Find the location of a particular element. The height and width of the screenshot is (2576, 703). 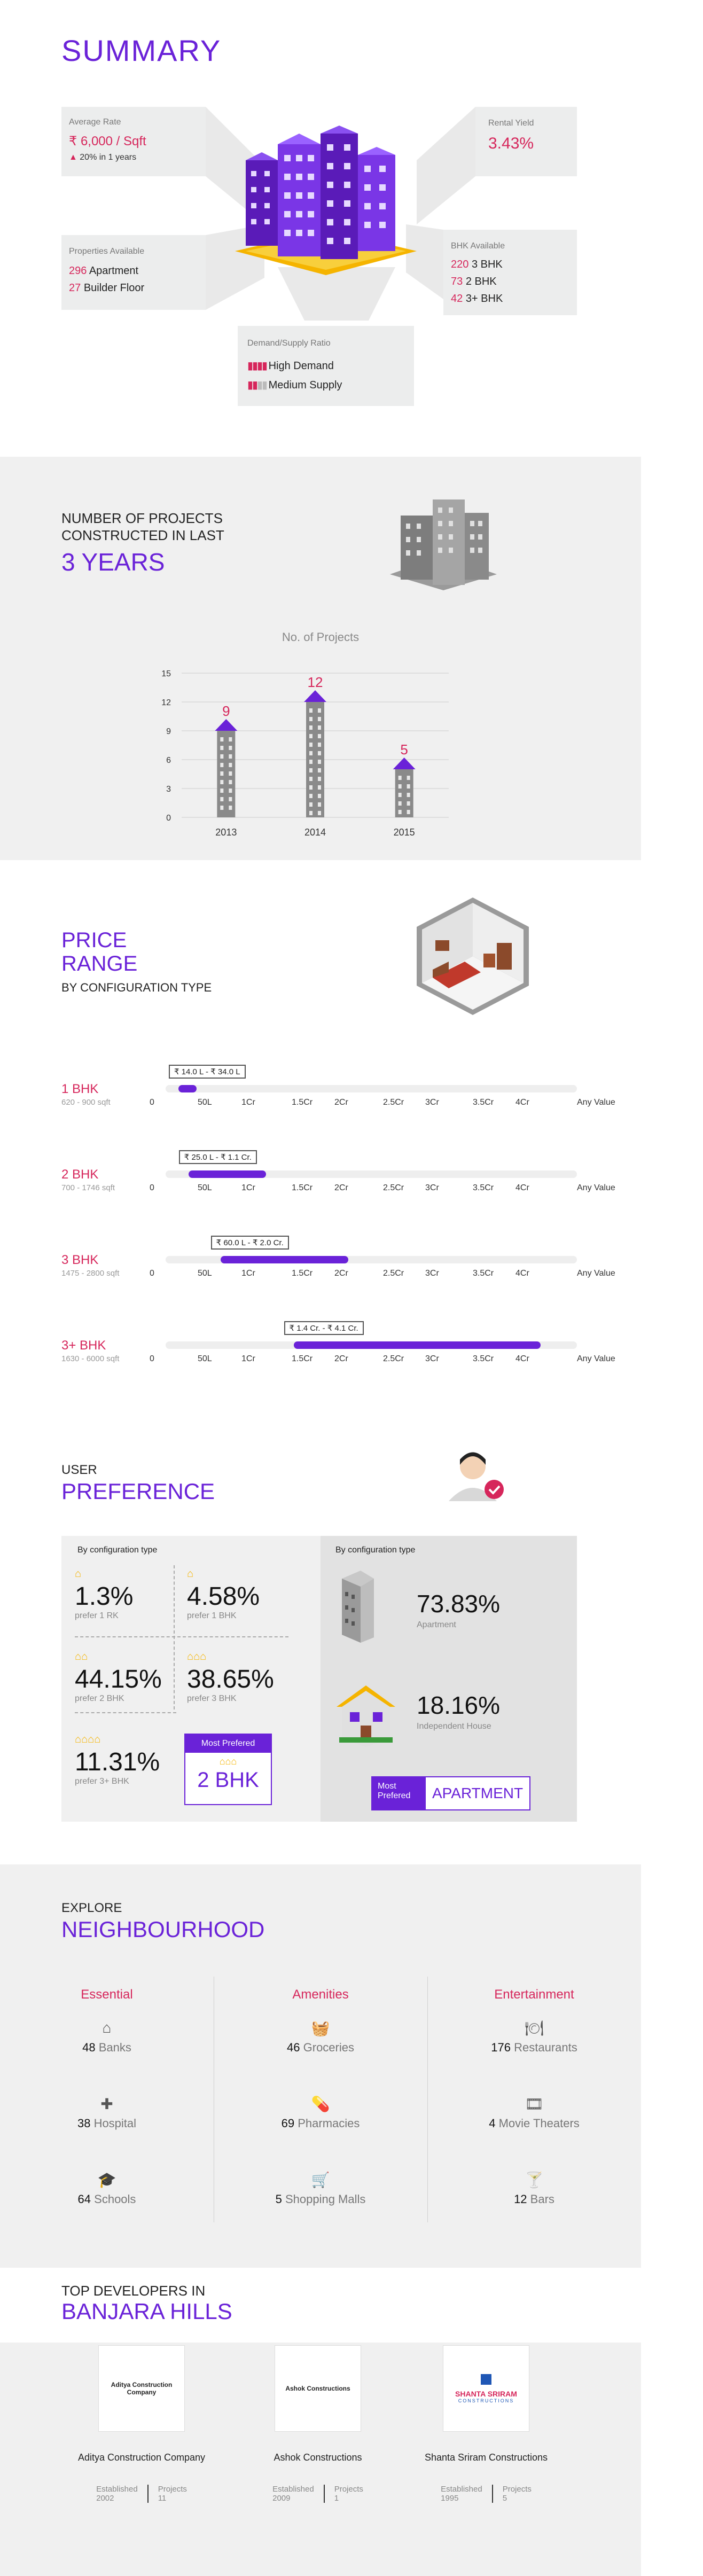

nb-item-count: 4 is located at coordinates (493, 2123).